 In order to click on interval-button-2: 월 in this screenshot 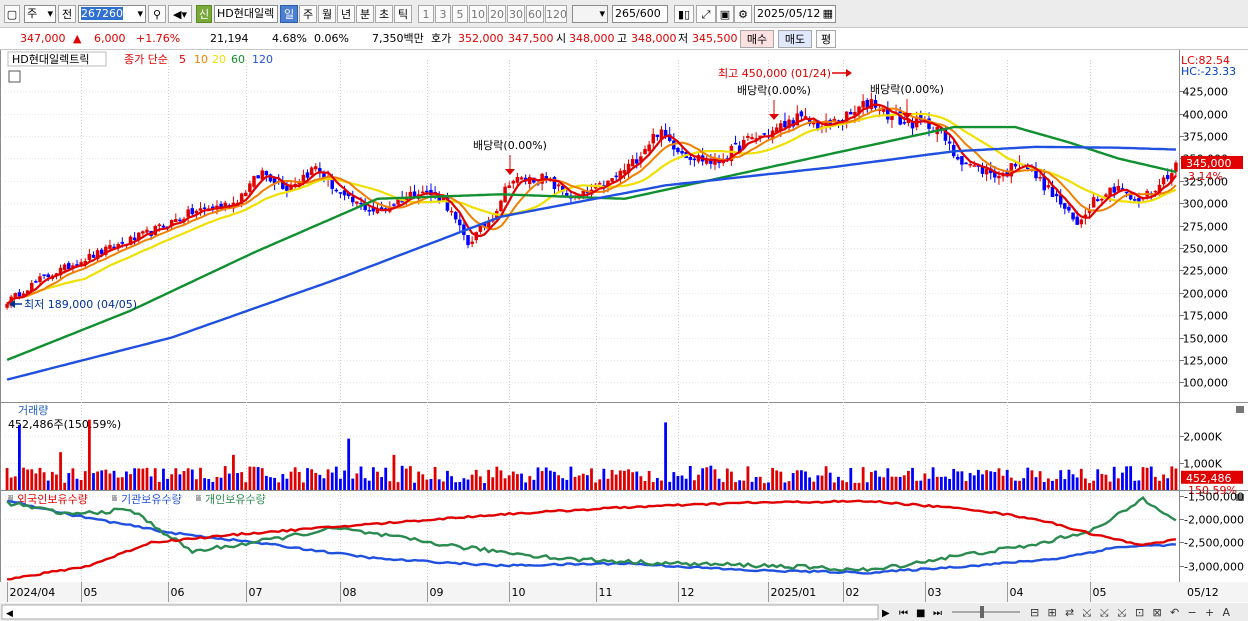, I will do `click(327, 14)`.